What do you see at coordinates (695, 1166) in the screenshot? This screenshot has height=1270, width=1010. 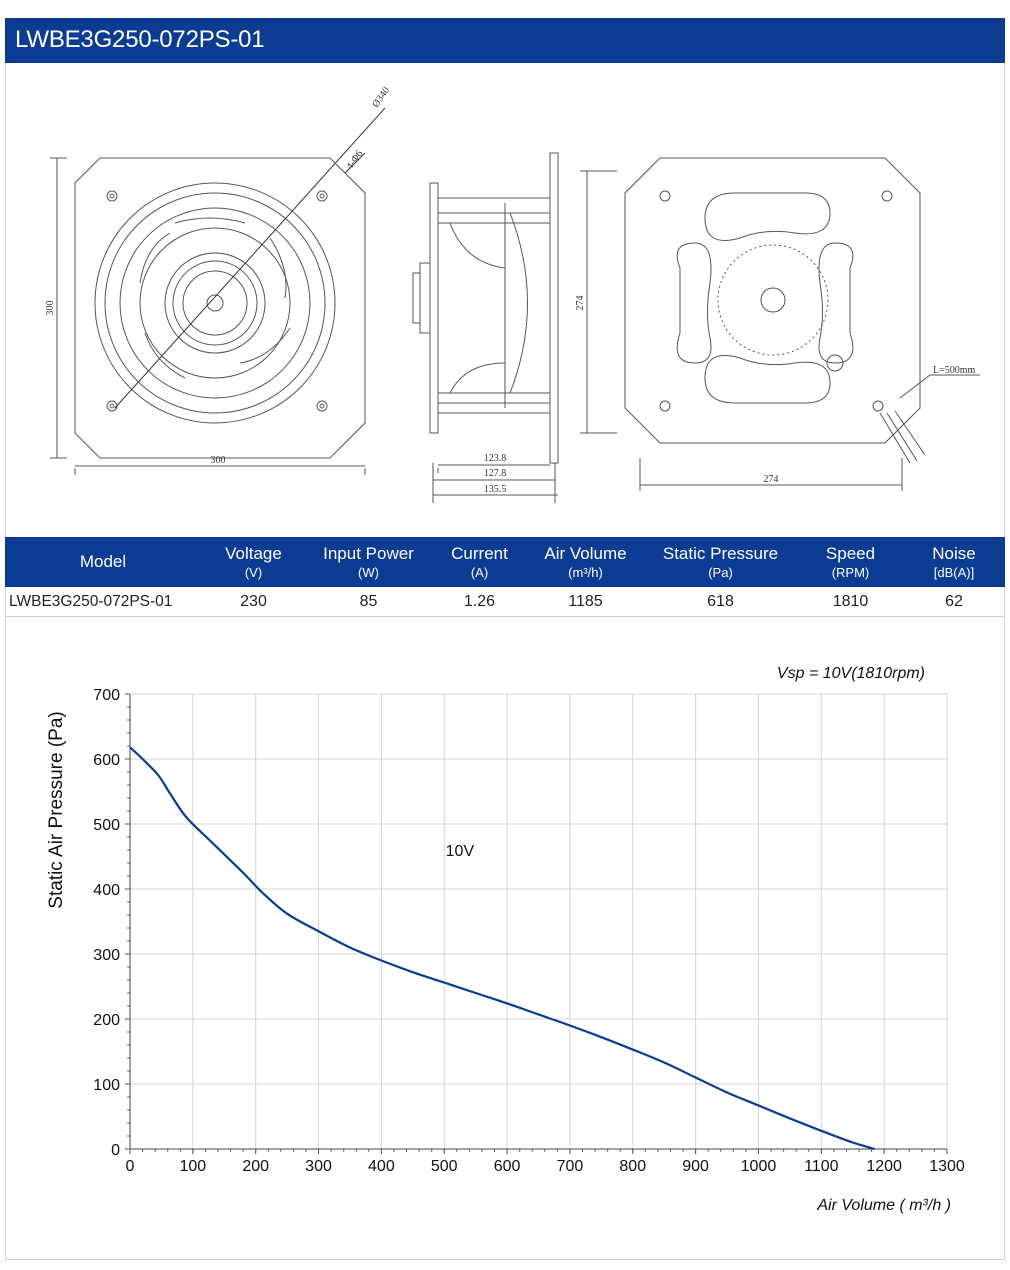 I see `x-tick-label: 900` at bounding box center [695, 1166].